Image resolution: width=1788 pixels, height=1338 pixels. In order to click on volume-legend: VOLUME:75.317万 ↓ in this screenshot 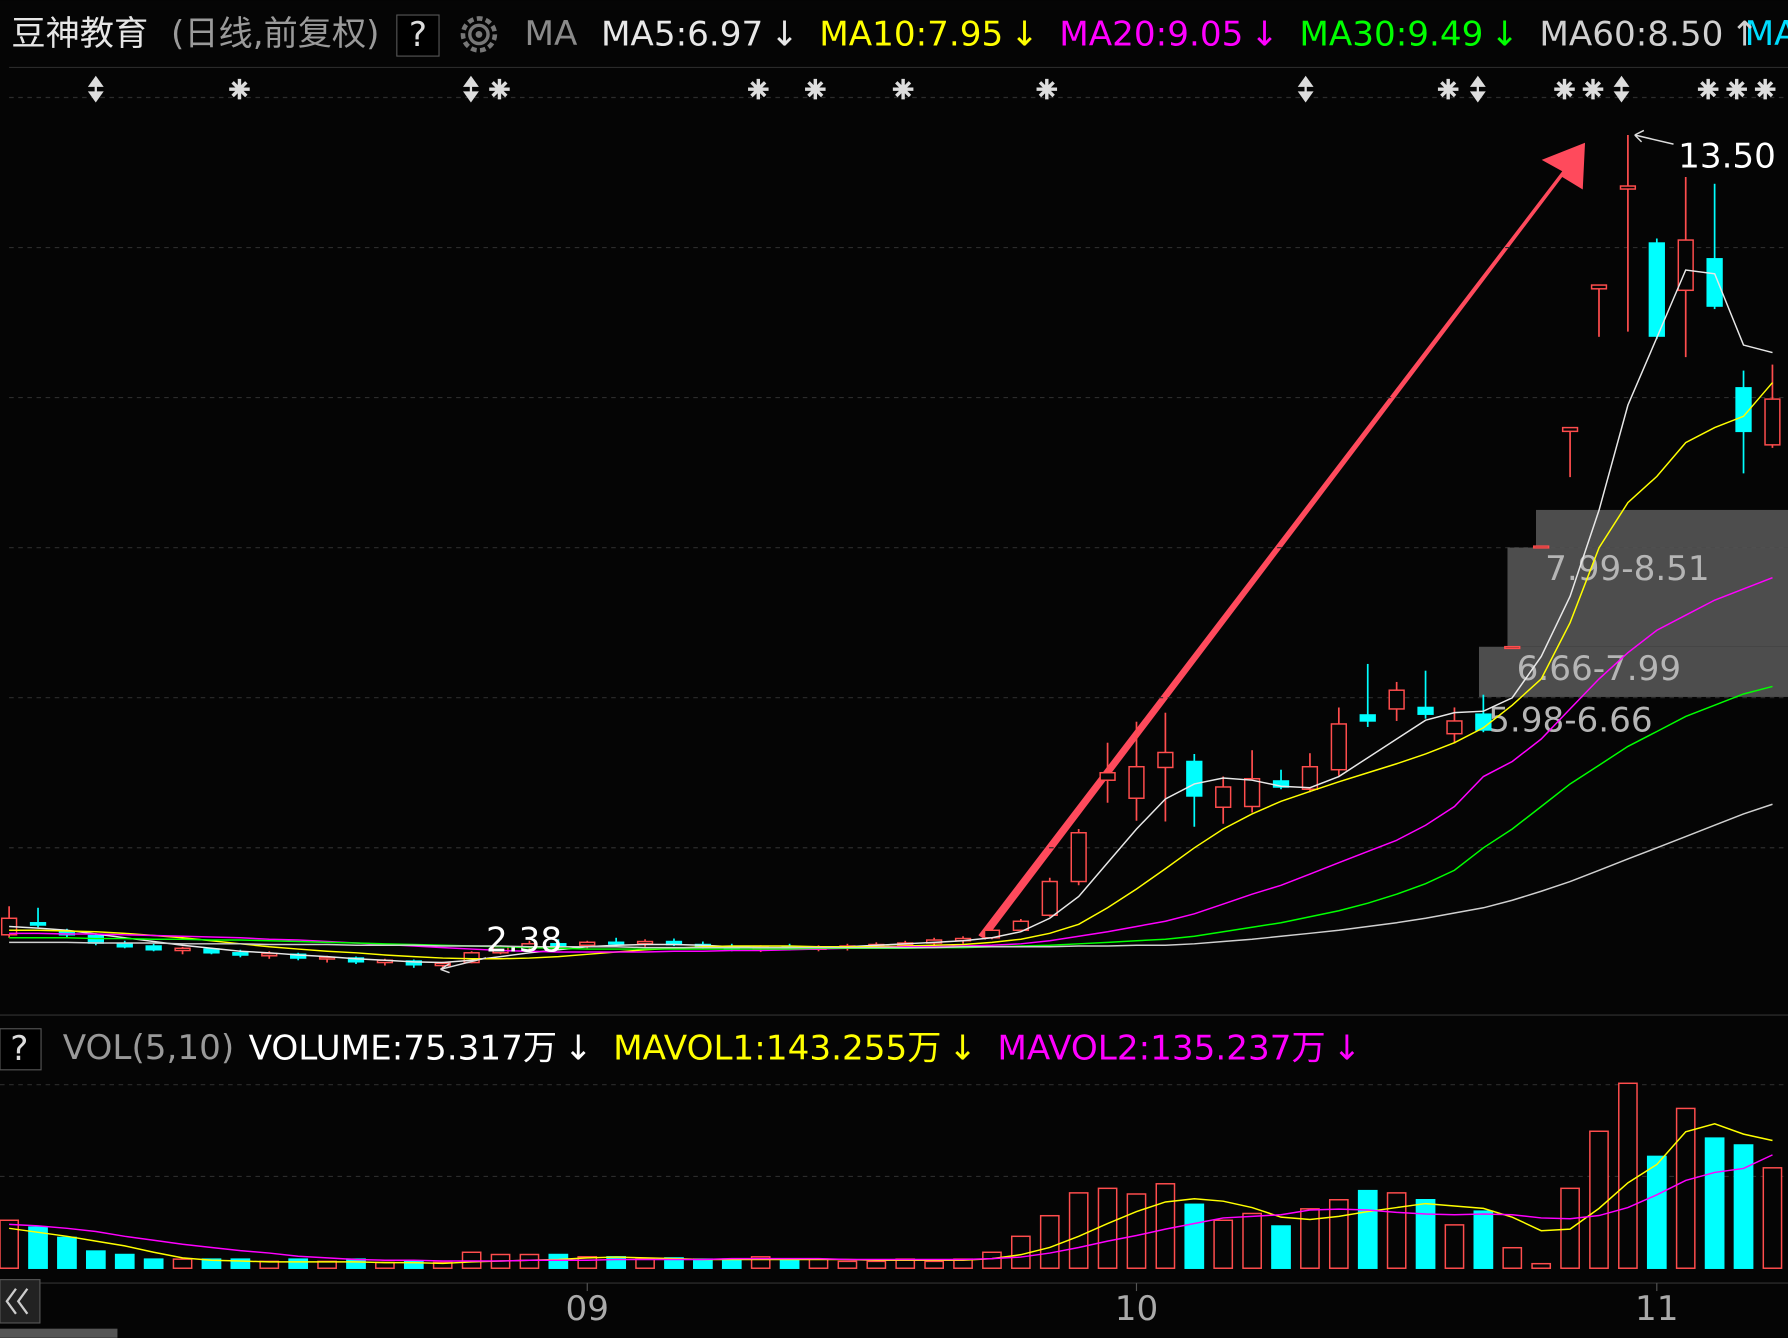, I will do `click(421, 1048)`.